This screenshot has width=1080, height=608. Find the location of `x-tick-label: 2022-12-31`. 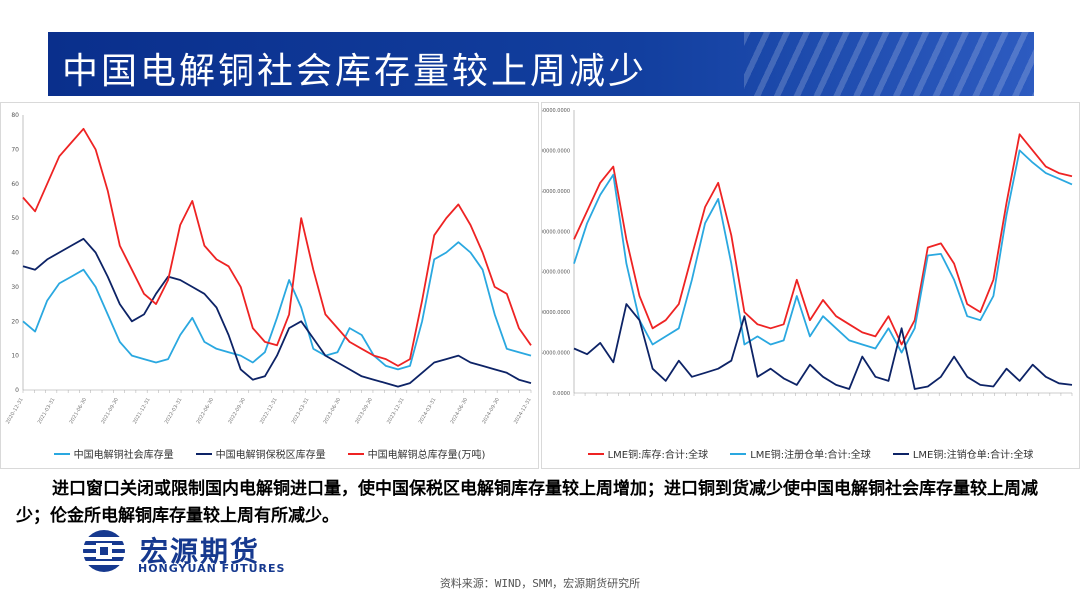

x-tick-label: 2022-12-31 is located at coordinates (269, 411).